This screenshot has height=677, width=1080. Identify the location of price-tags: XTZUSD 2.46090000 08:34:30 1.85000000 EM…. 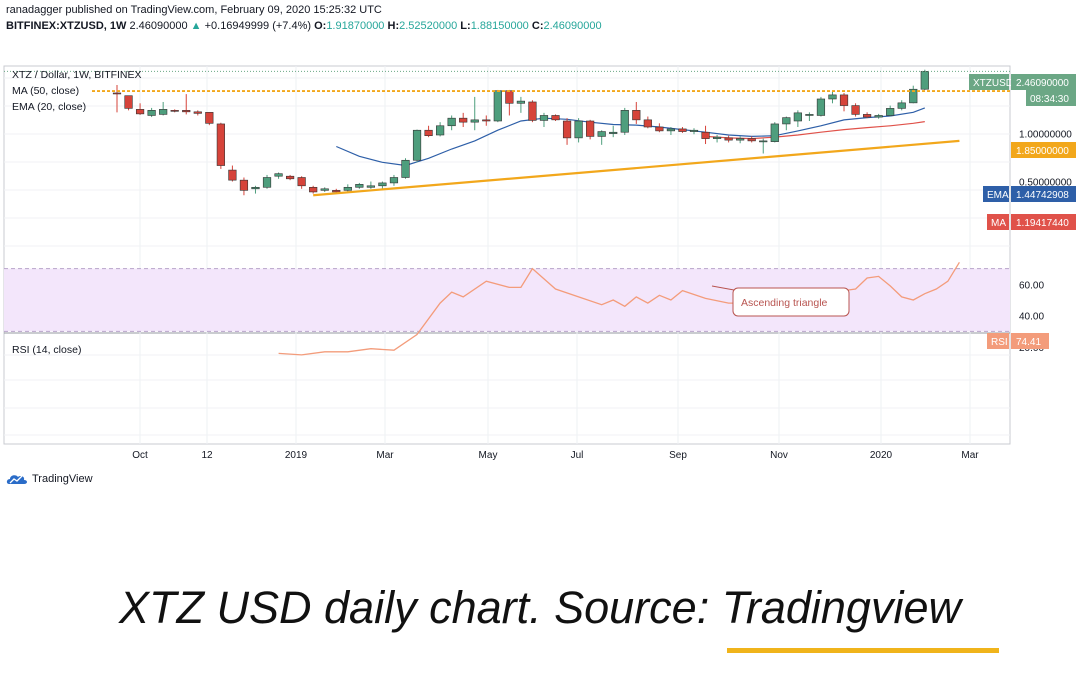
(1022, 211).